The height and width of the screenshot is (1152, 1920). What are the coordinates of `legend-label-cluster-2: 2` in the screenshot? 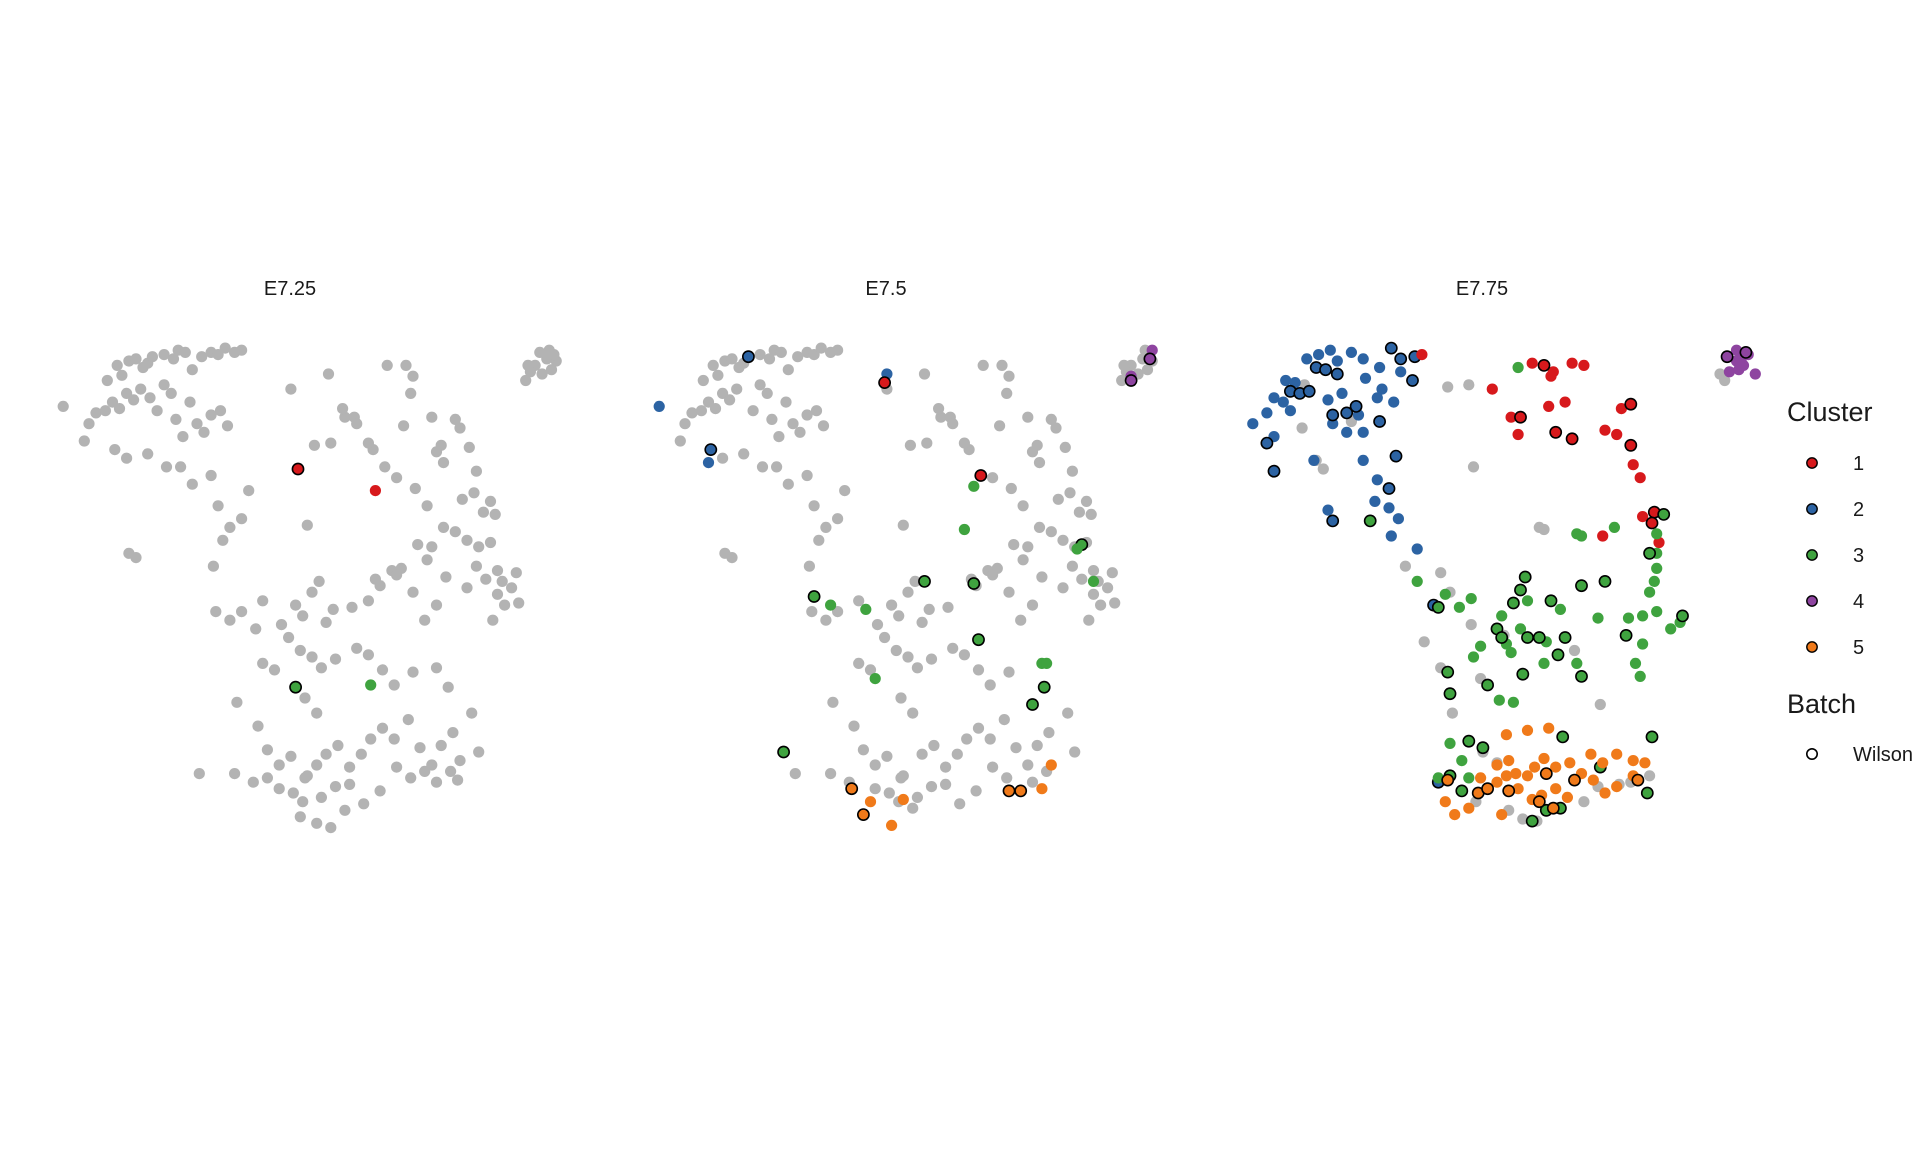 It's located at (1858, 510).